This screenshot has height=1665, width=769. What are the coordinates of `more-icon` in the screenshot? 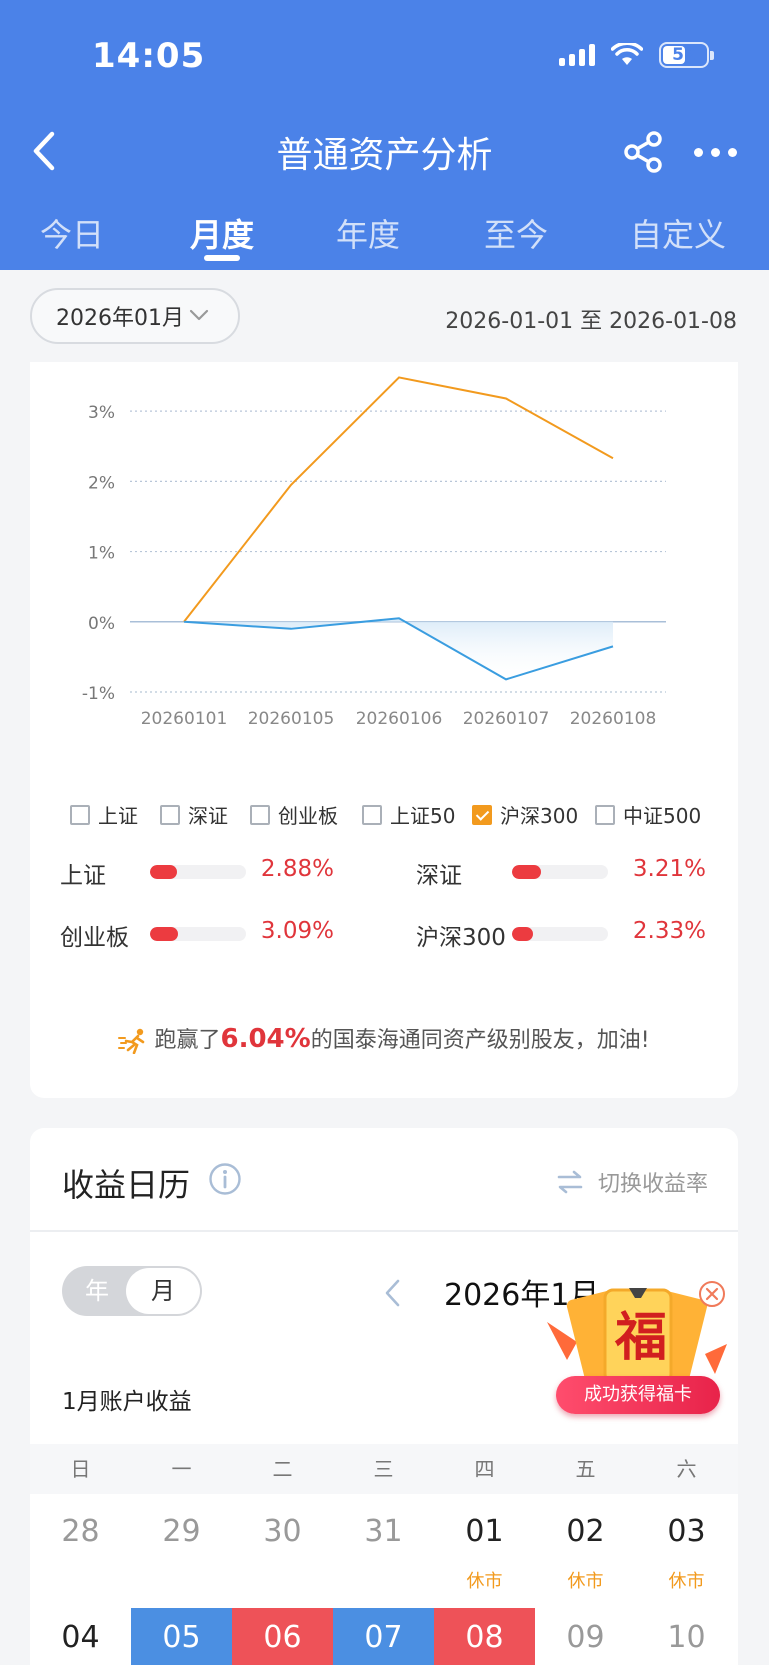 It's located at (716, 152).